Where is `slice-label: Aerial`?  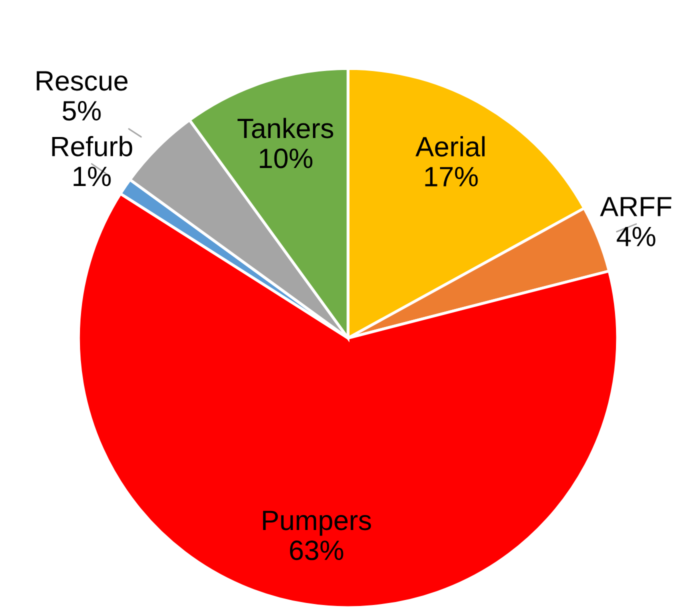 slice-label: Aerial is located at coordinates (450, 146).